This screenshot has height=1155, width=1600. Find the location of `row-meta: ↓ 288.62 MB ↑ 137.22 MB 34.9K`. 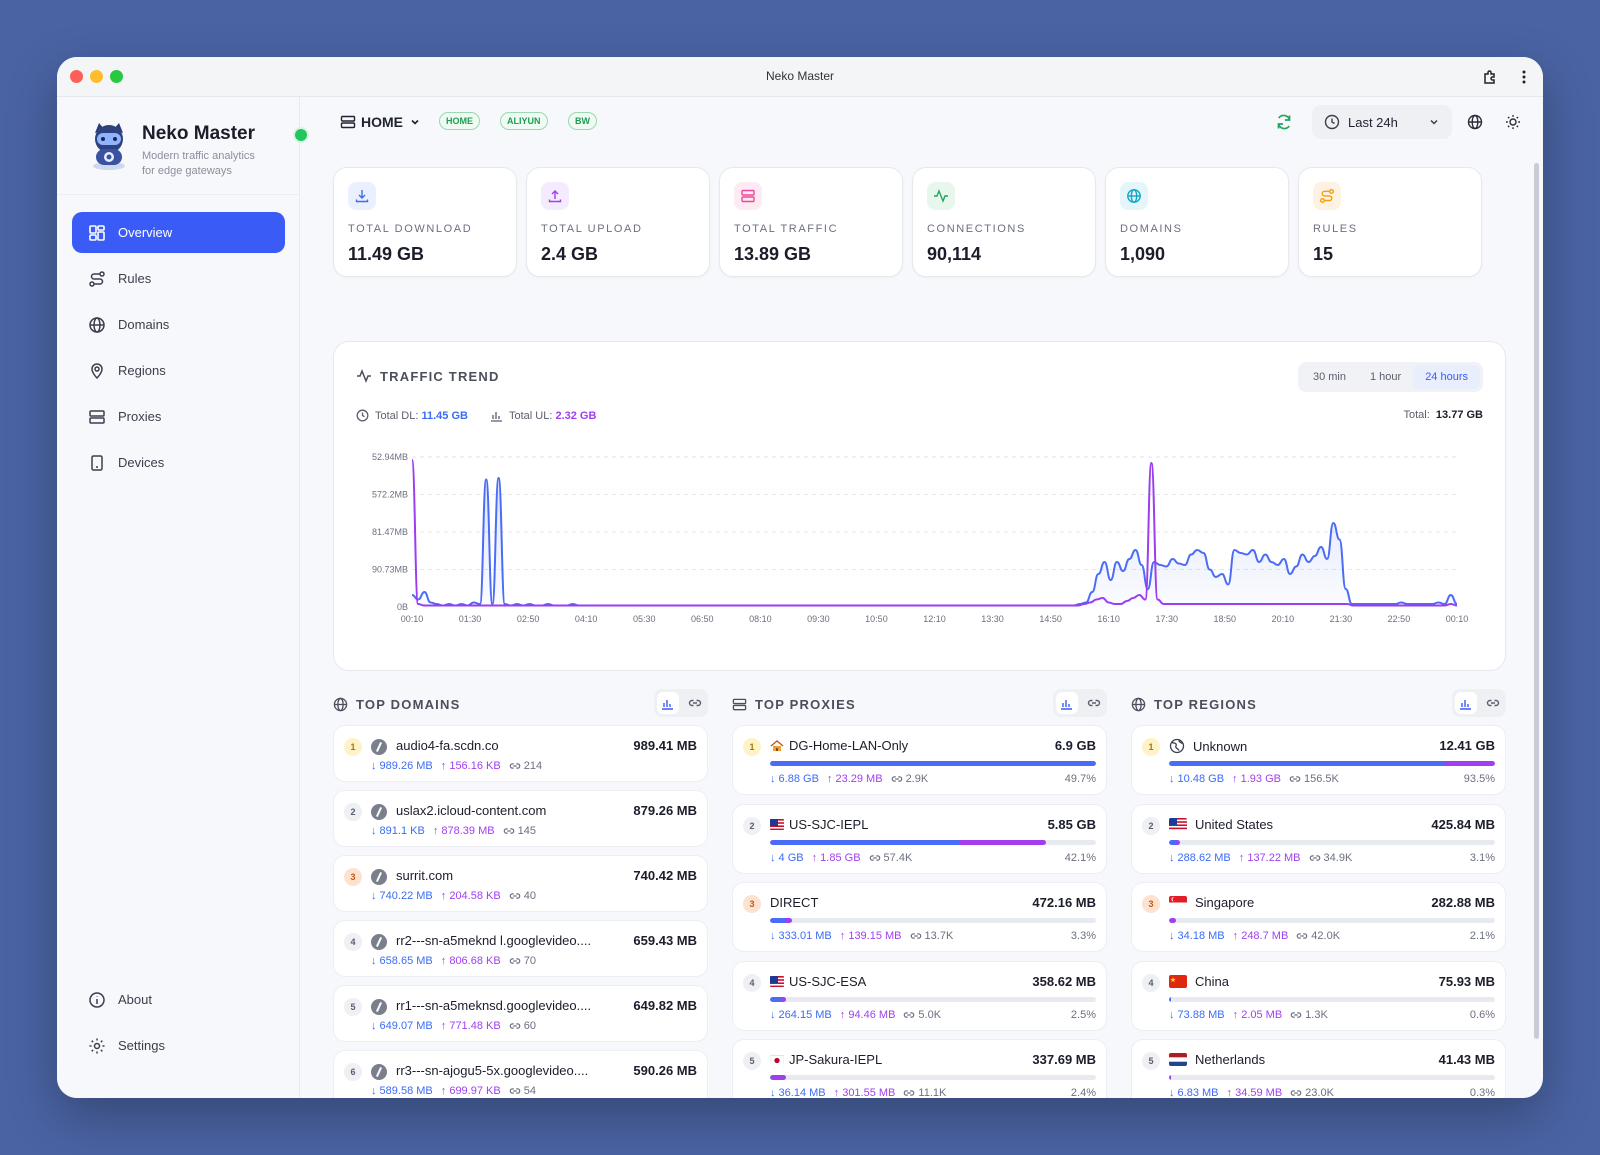

row-meta: ↓ 288.62 MB ↑ 137.22 MB 34.9K is located at coordinates (1260, 858).